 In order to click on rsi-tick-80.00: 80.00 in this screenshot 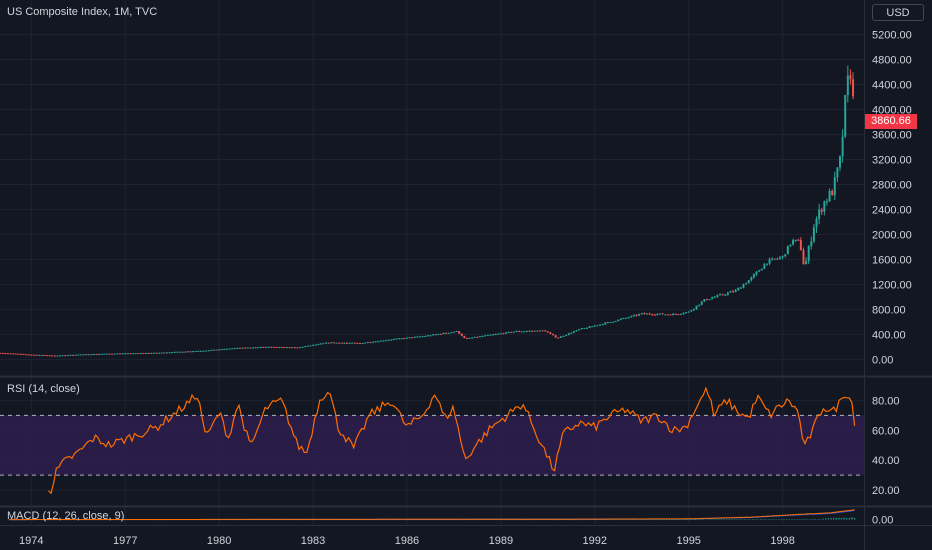, I will do `click(886, 401)`.